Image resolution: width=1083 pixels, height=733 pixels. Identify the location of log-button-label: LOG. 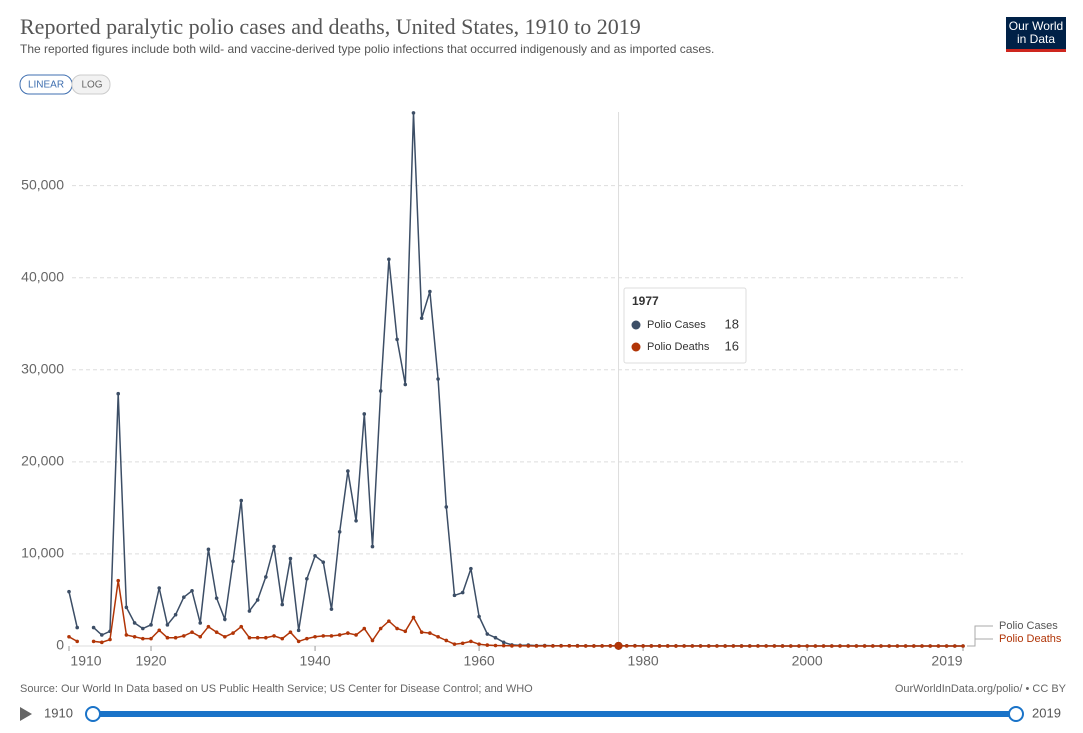
(91, 85).